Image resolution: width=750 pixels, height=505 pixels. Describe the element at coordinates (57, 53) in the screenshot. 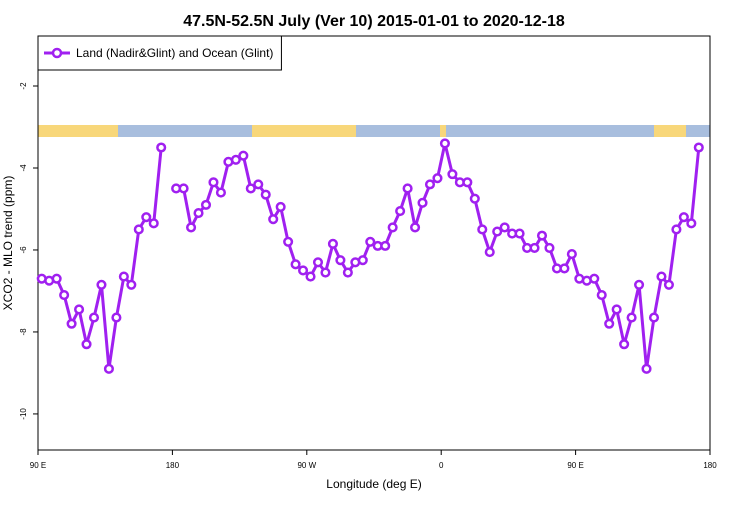

I see `legend-marker` at that location.